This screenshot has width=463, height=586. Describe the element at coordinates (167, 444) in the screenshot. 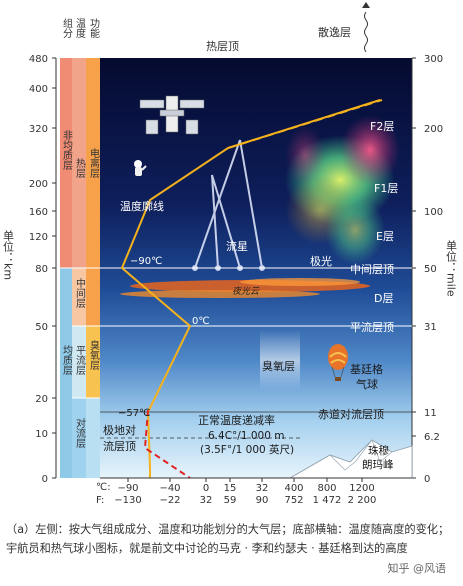

I see `polar-lapse-dashed` at that location.